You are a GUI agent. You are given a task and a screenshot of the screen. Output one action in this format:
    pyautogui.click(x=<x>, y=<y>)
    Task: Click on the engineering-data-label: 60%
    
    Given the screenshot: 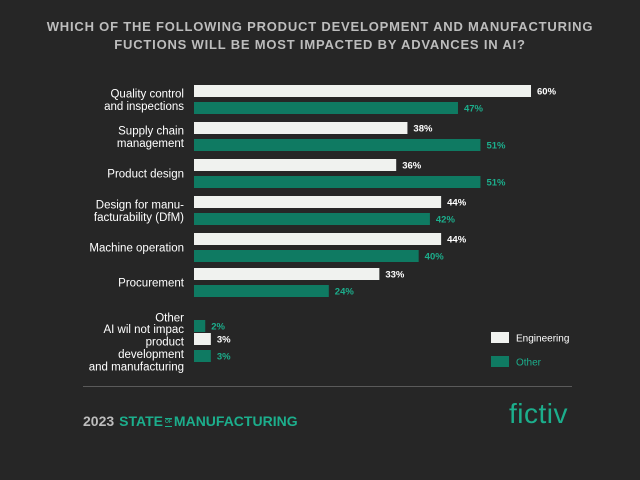 What is the action you would take?
    pyautogui.click(x=547, y=92)
    